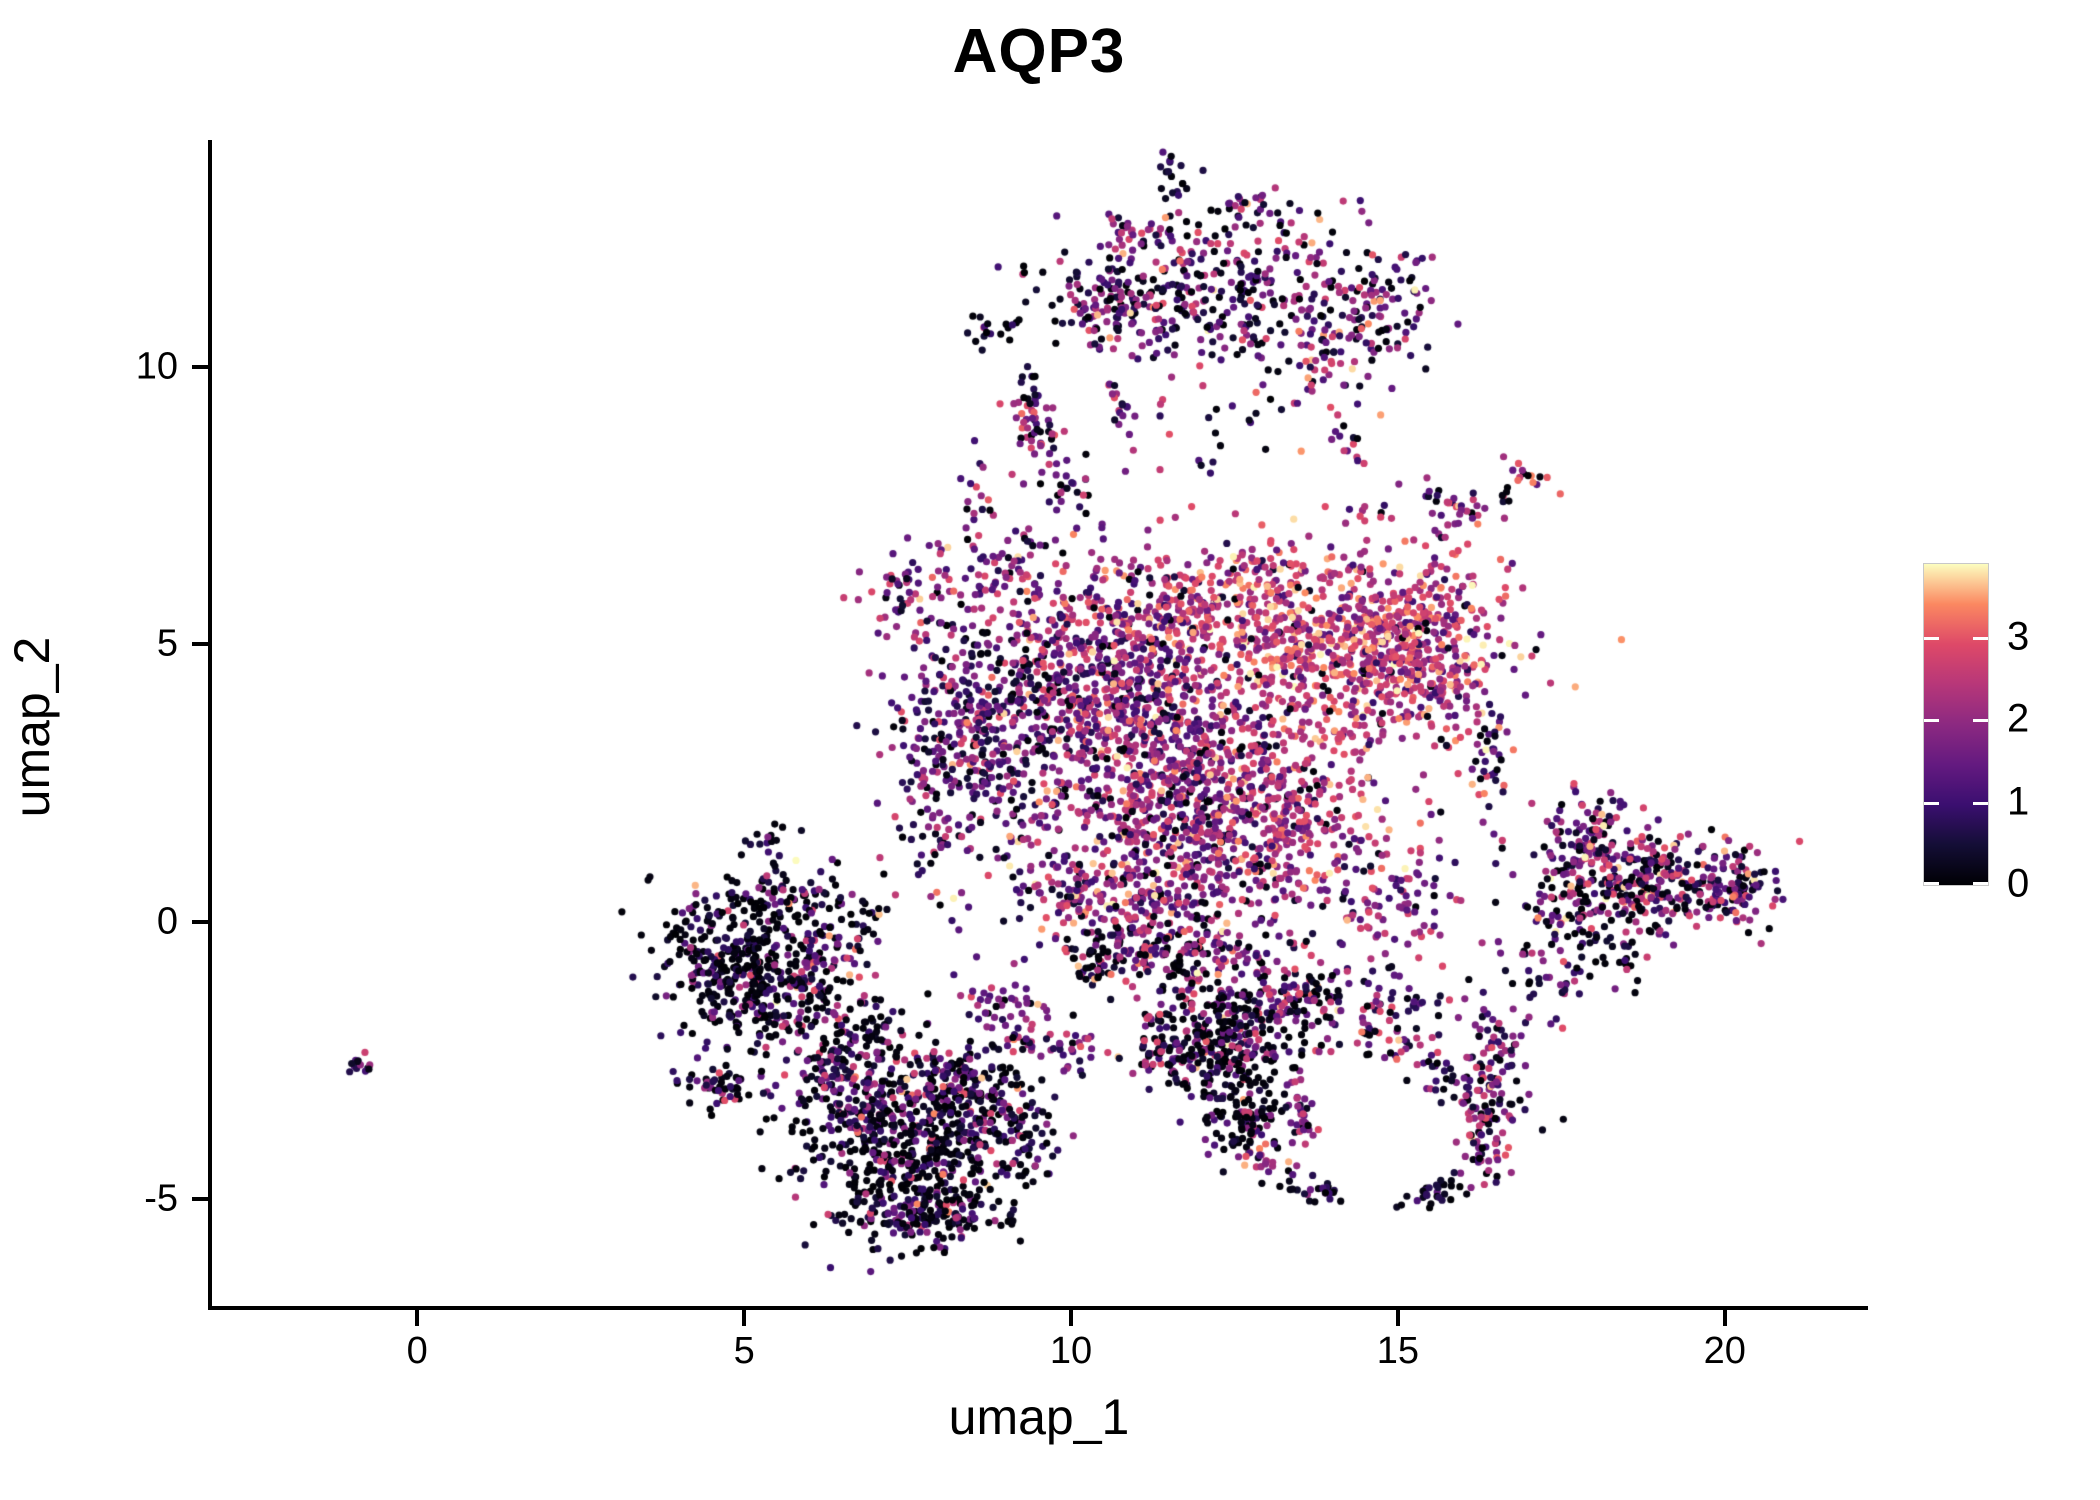  What do you see at coordinates (1071, 1351) in the screenshot?
I see `x-tick-label: 10` at bounding box center [1071, 1351].